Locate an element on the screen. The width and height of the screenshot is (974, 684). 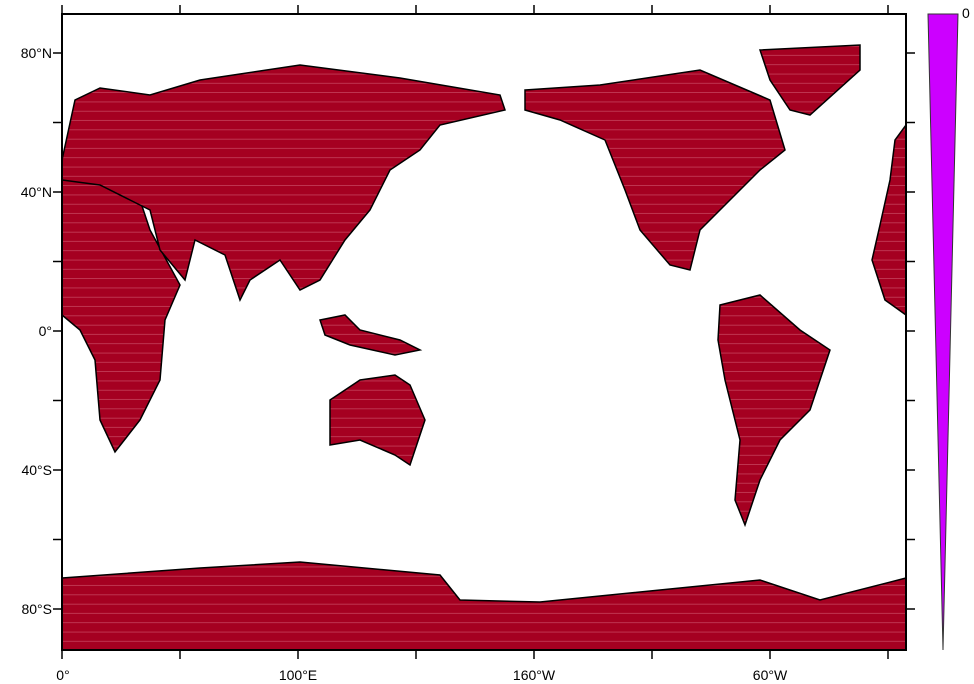
antarctica is located at coordinates (484, 606).